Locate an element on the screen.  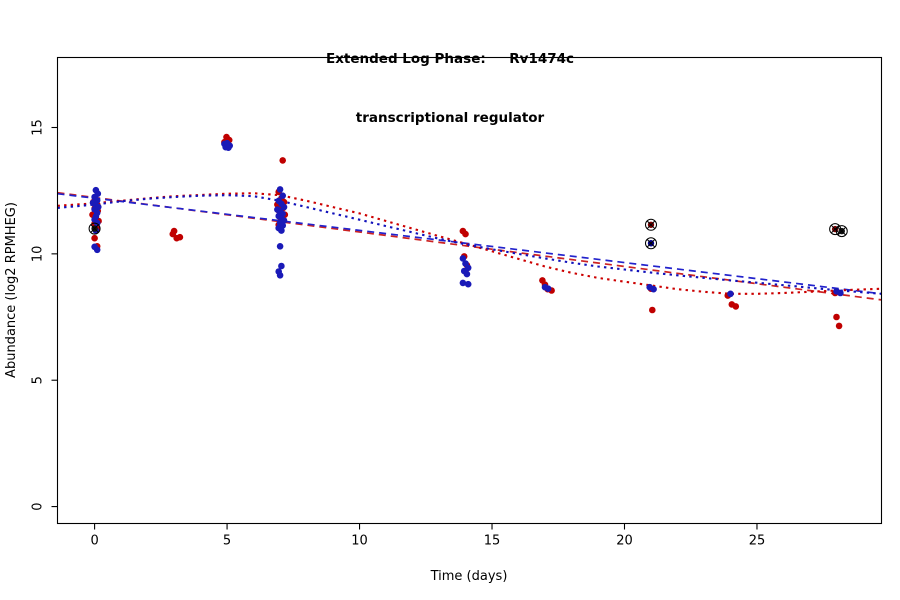
x-tick-label: 25 is located at coordinates (757, 541).